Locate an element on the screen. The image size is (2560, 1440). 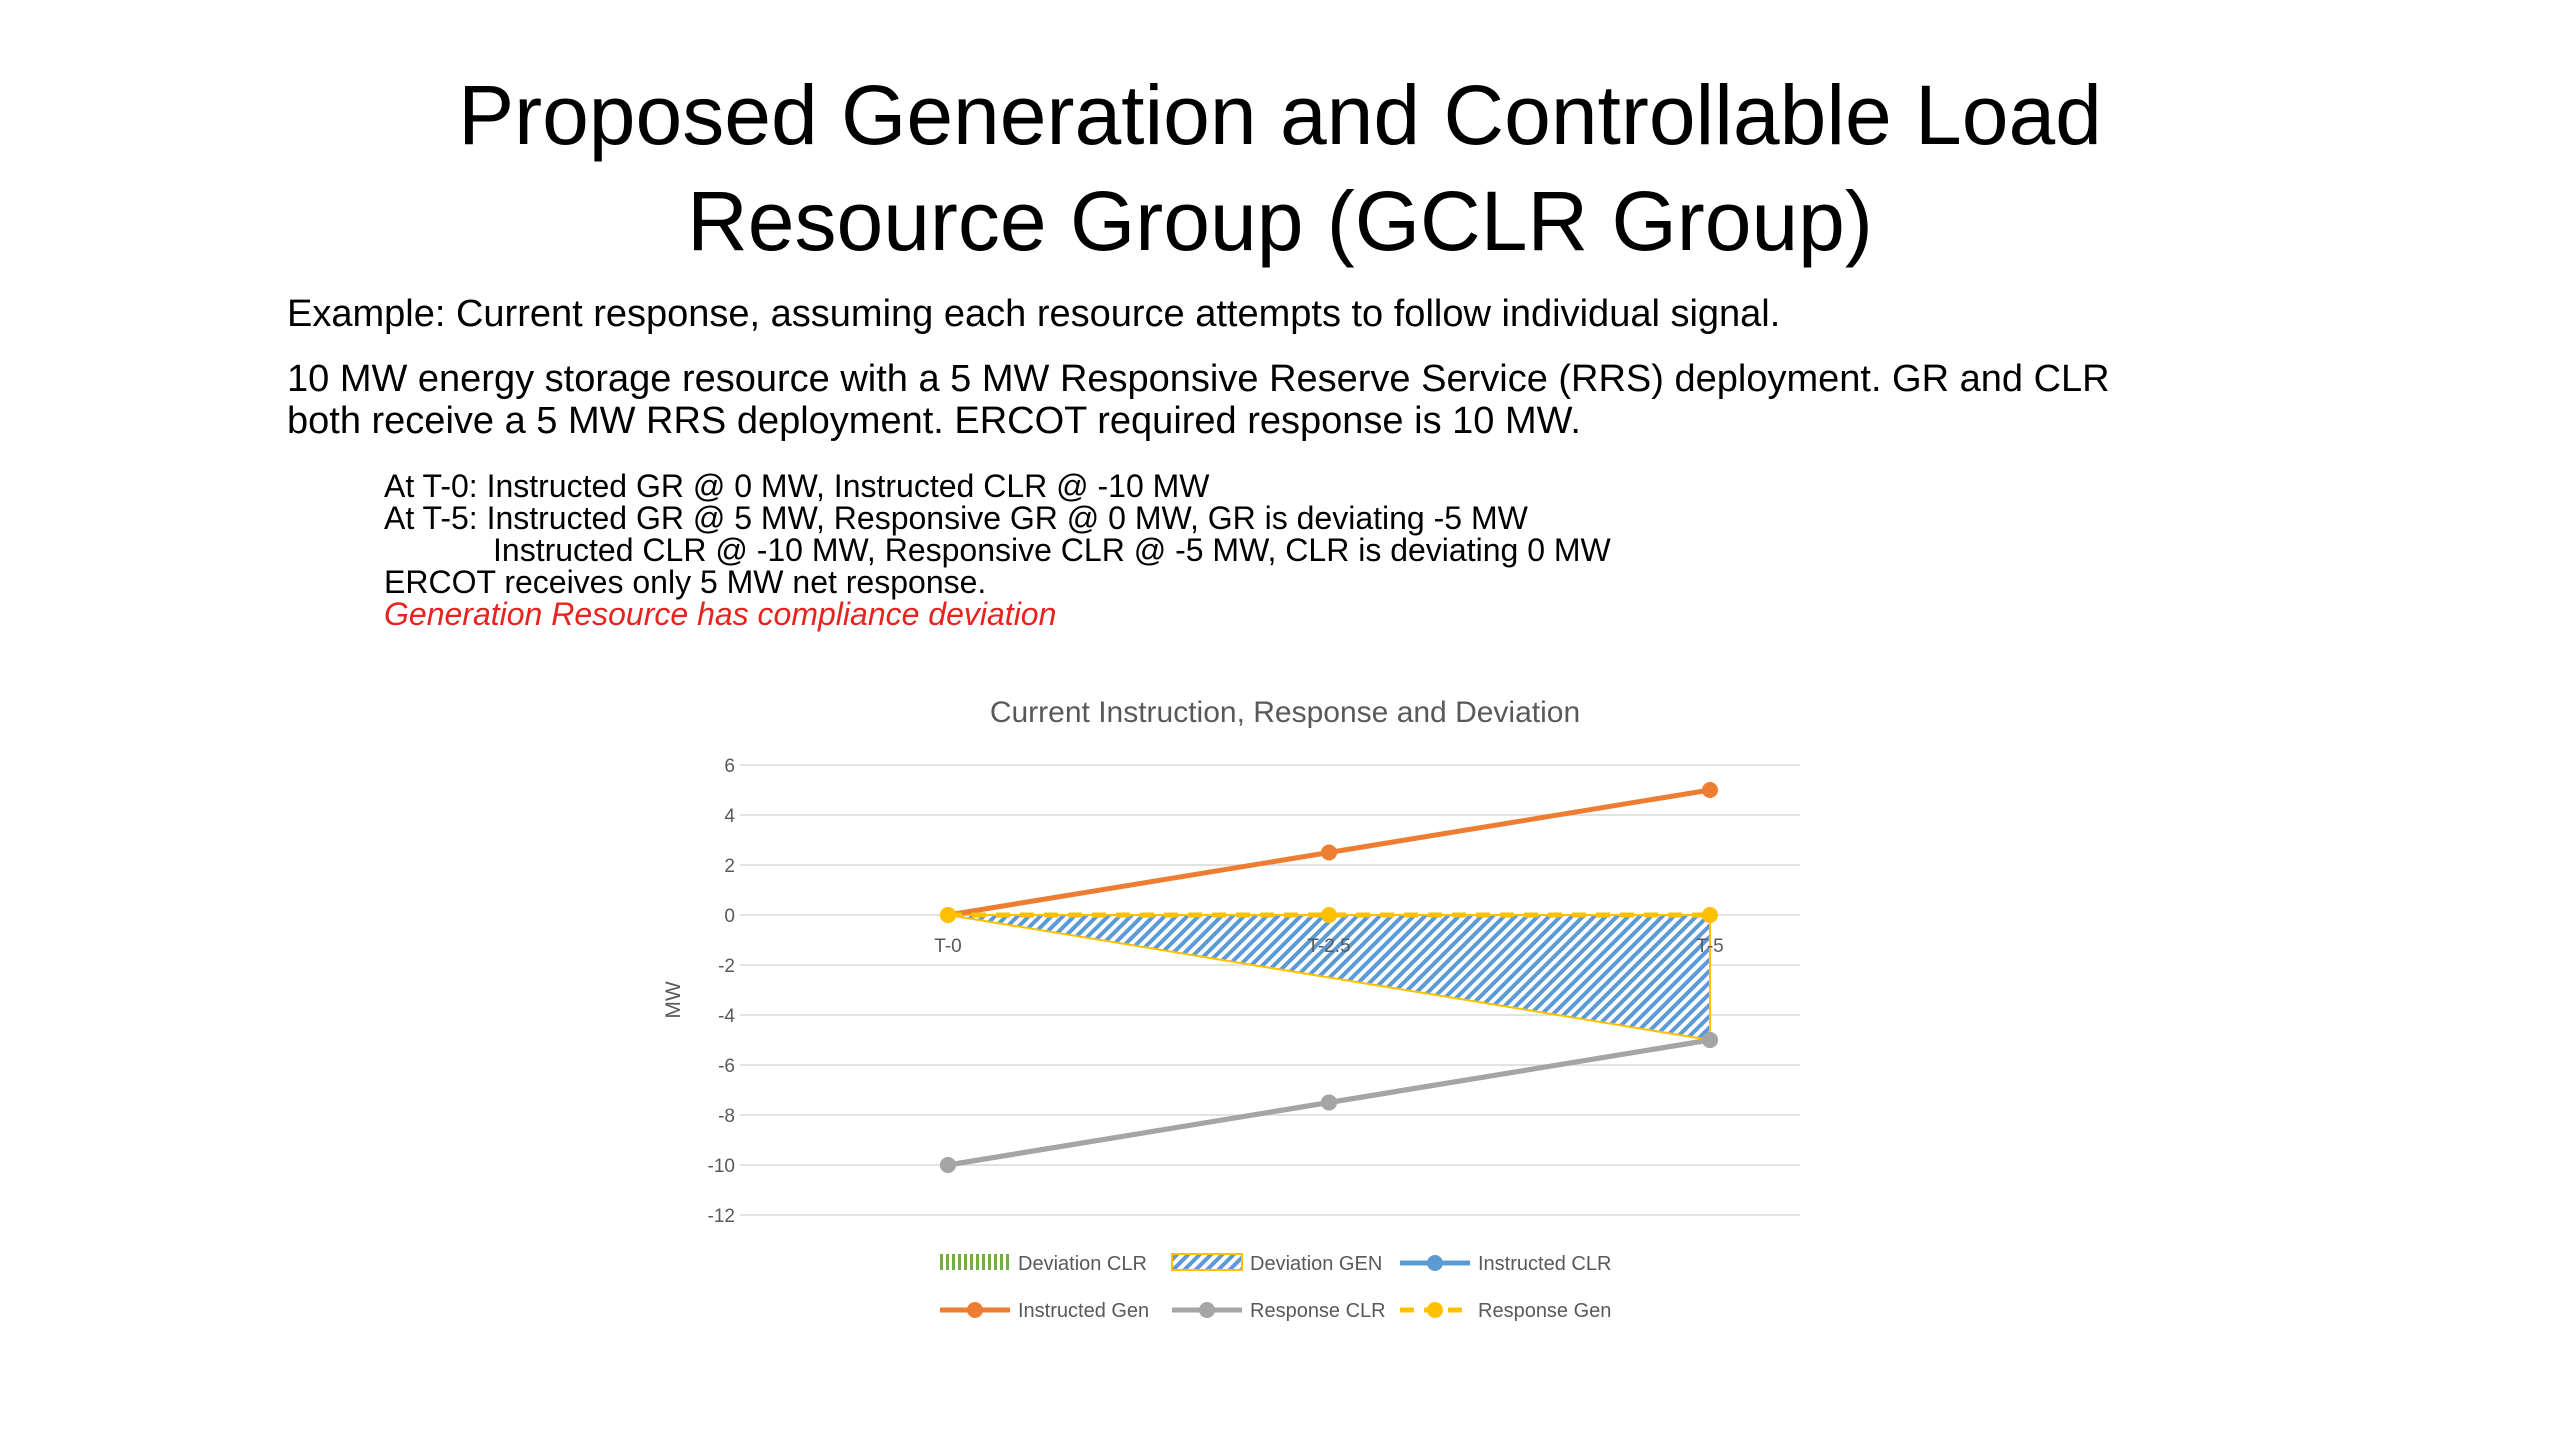
deviation-gen-legend-swatch is located at coordinates (1207, 1262).